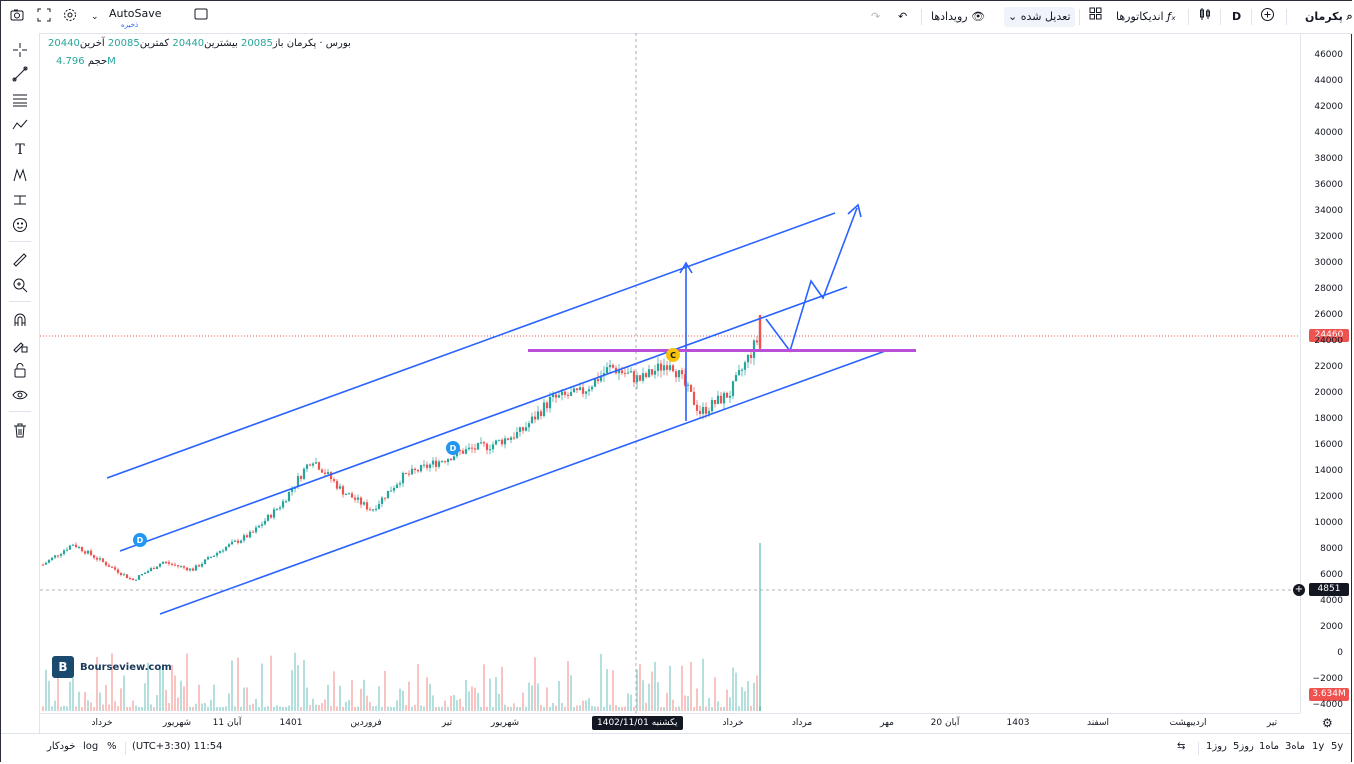 The width and height of the screenshot is (1354, 764). What do you see at coordinates (318, 43) in the screenshot?
I see `legend-symbol: بورس · پکرمان` at bounding box center [318, 43].